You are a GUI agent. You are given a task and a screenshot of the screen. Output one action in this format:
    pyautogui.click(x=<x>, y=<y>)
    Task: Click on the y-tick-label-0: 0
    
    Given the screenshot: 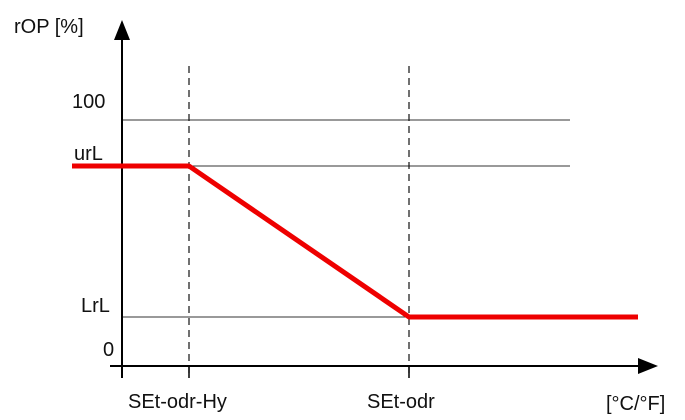 What is the action you would take?
    pyautogui.click(x=108, y=350)
    